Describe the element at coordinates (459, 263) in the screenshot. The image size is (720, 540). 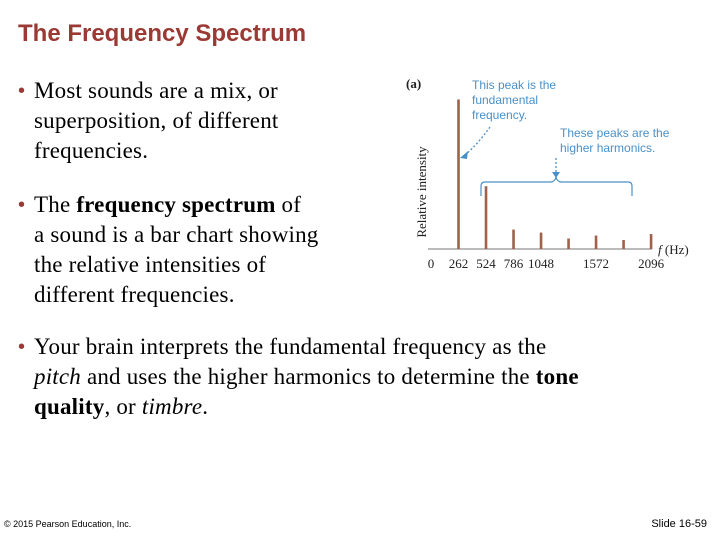
I see `x-tick-262: 262` at that location.